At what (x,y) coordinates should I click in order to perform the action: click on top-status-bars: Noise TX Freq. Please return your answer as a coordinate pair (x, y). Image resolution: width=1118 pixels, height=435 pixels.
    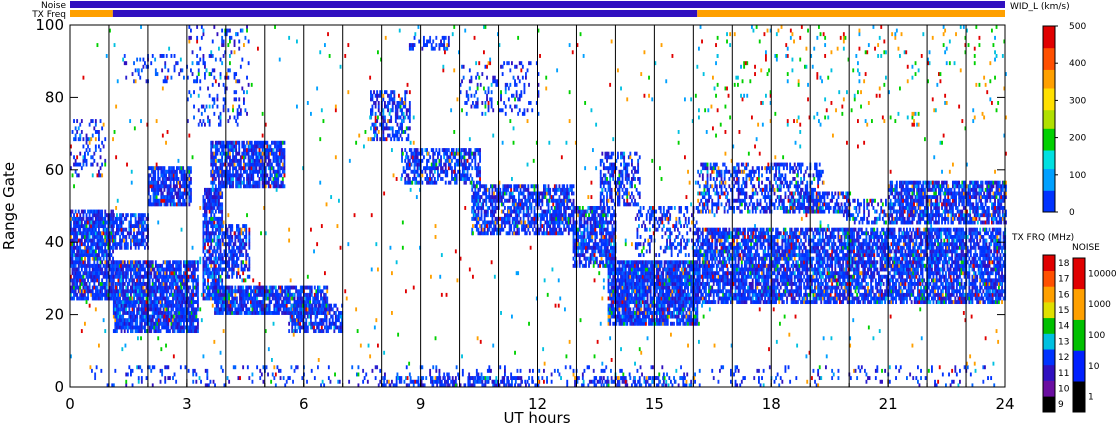
    Looking at the image, I should click on (518, 10).